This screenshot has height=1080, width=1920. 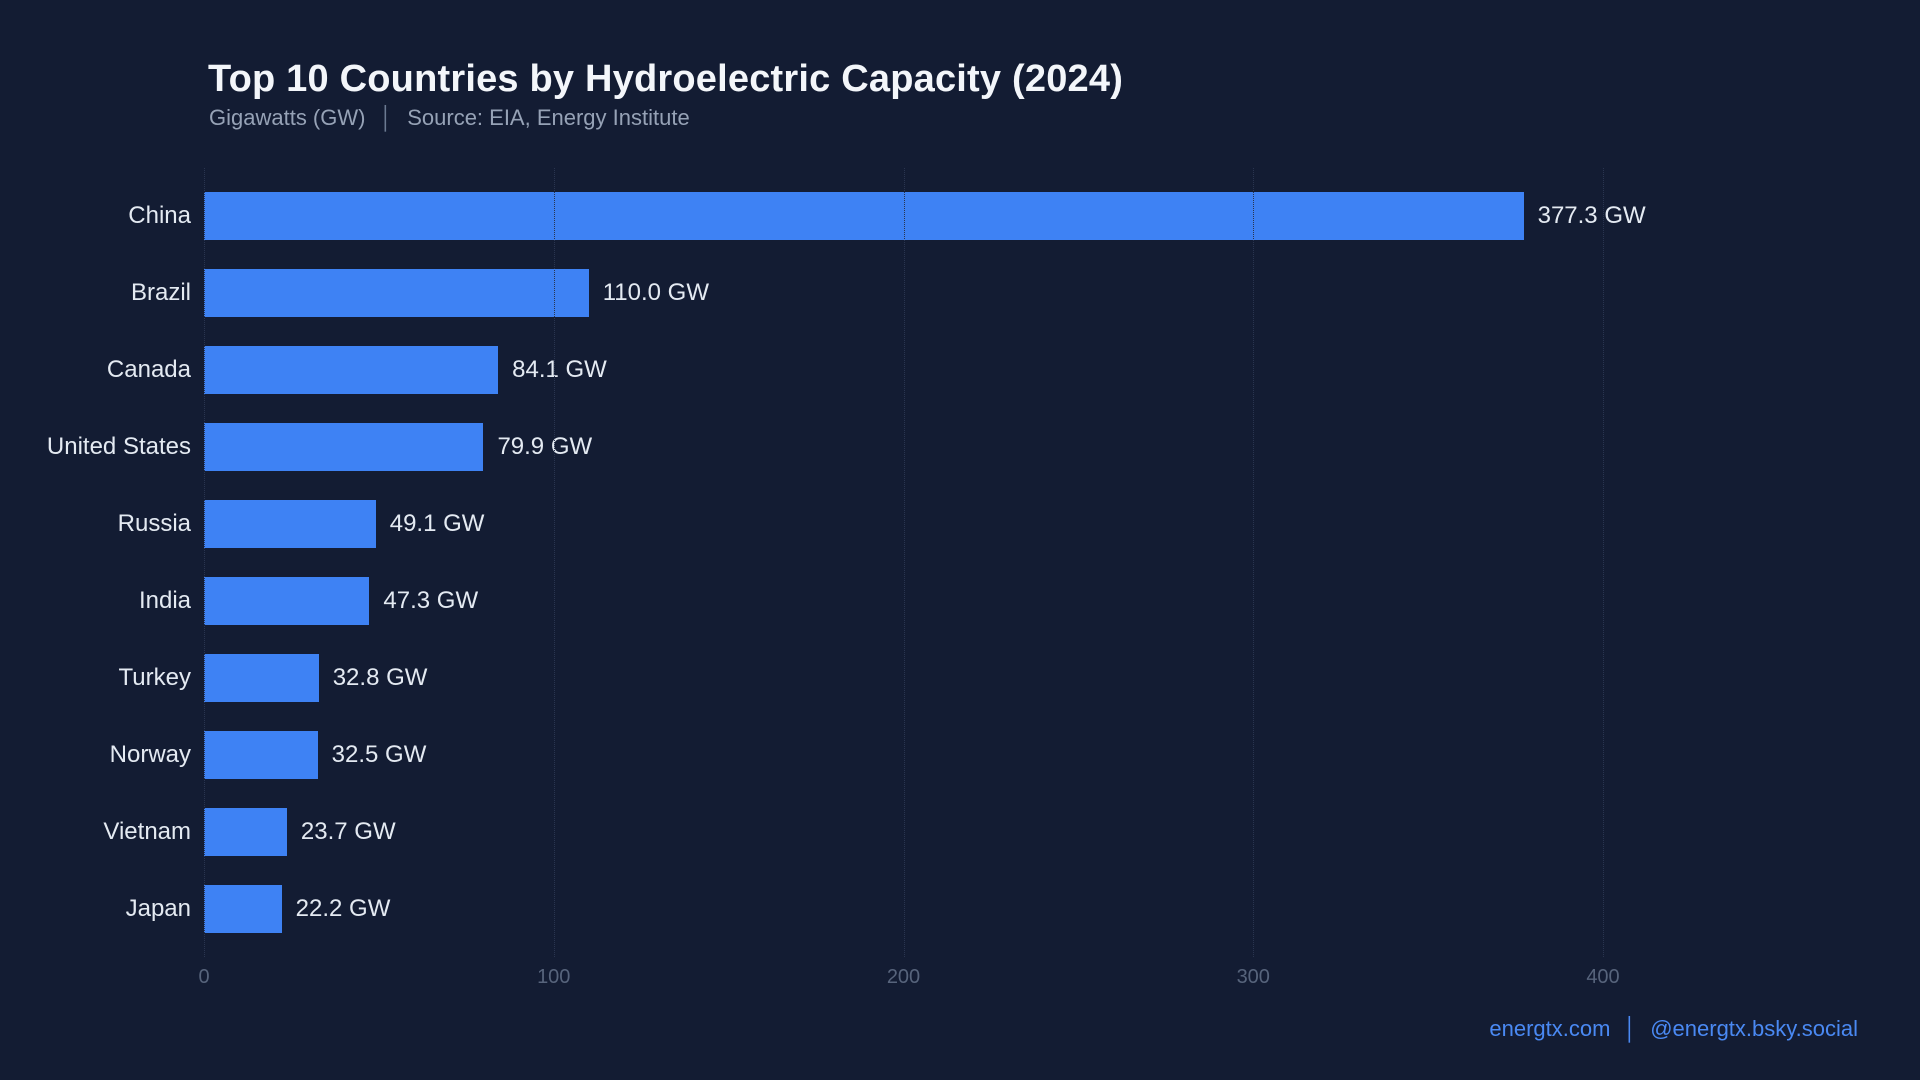 I want to click on footer-website-link: energtx.com, so click(x=1550, y=1028).